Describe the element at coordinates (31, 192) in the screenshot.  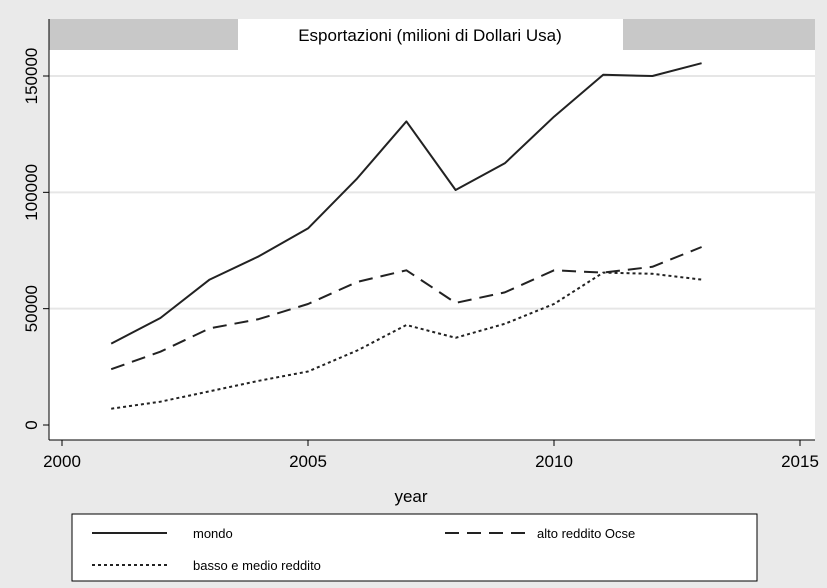
I see `y-tick-label-100000: 100000` at that location.